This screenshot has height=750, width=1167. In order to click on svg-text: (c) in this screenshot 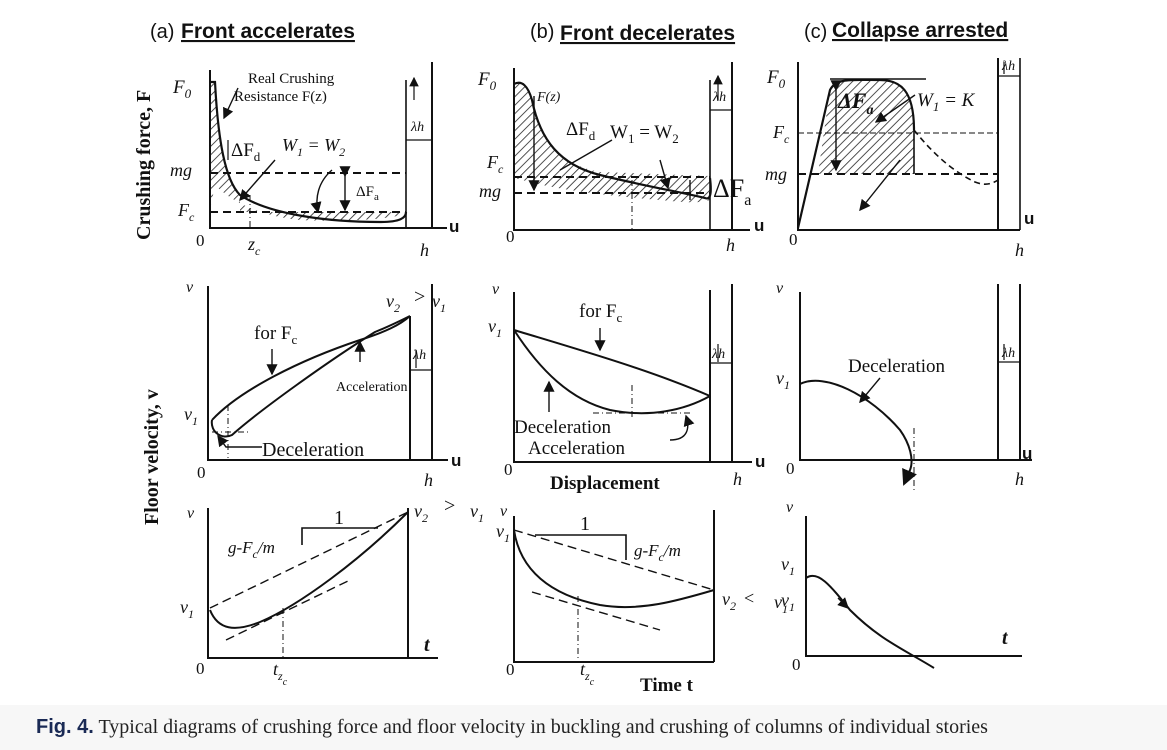, I will do `click(815, 32)`.